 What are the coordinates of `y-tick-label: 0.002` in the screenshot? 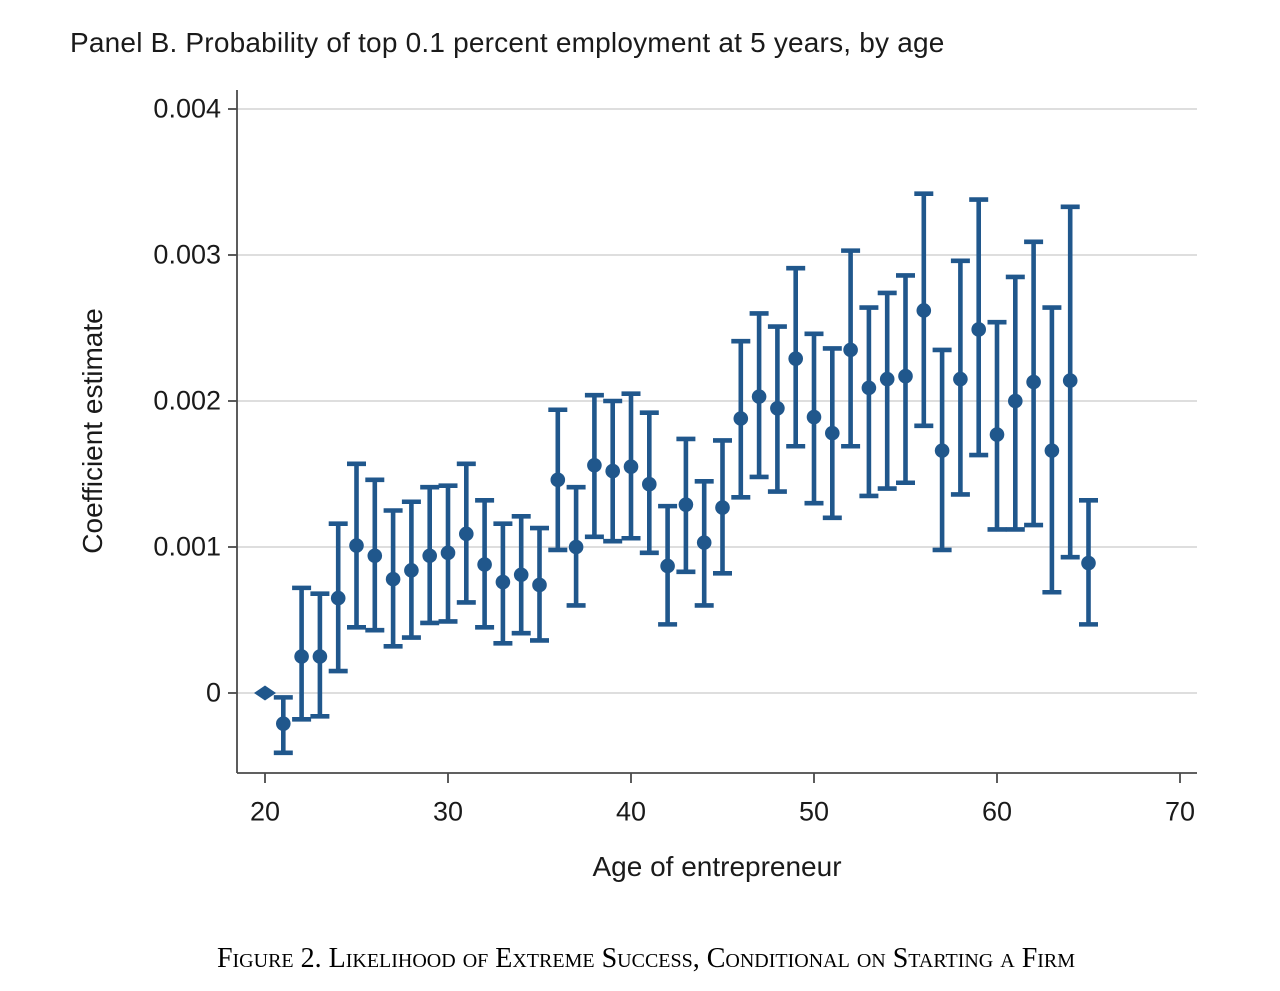 It's located at (187, 400).